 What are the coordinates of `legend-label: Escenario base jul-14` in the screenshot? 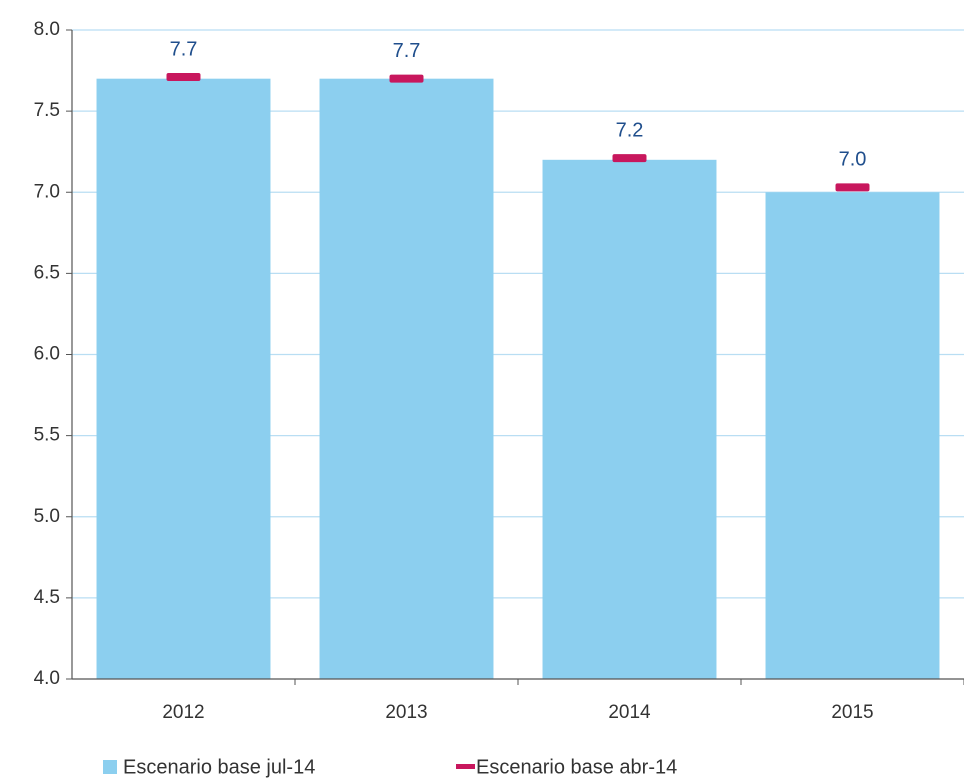 It's located at (219, 767).